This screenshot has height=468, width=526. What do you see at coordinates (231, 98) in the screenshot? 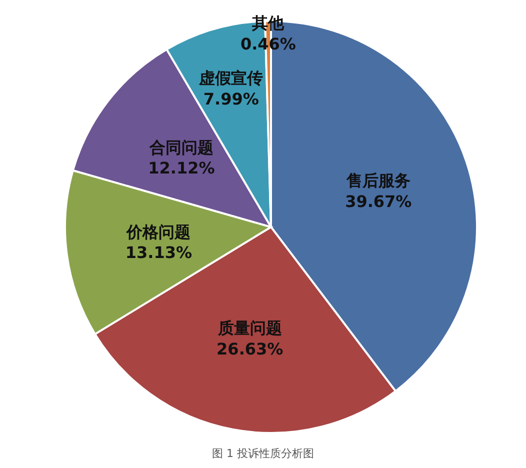
I see `data-label: 7.99%` at bounding box center [231, 98].